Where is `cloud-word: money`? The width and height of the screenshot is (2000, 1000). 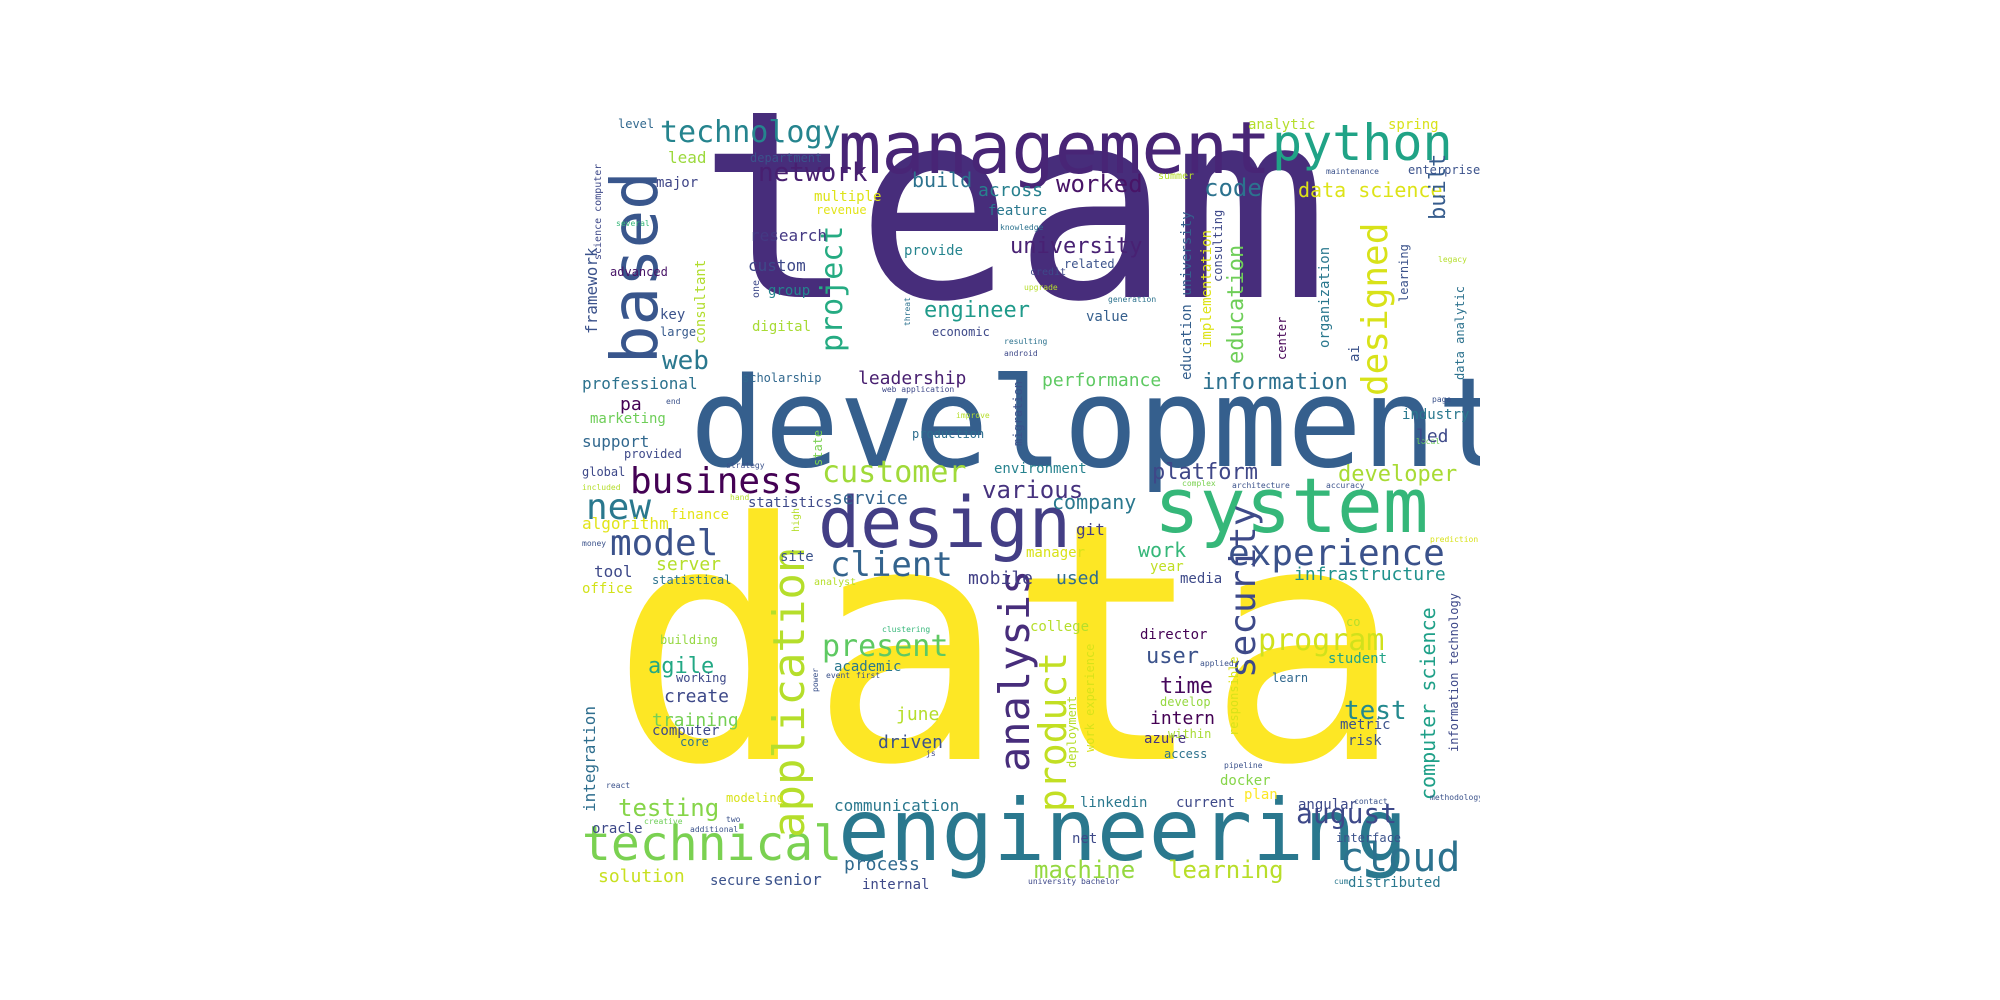 cloud-word: money is located at coordinates (594, 543).